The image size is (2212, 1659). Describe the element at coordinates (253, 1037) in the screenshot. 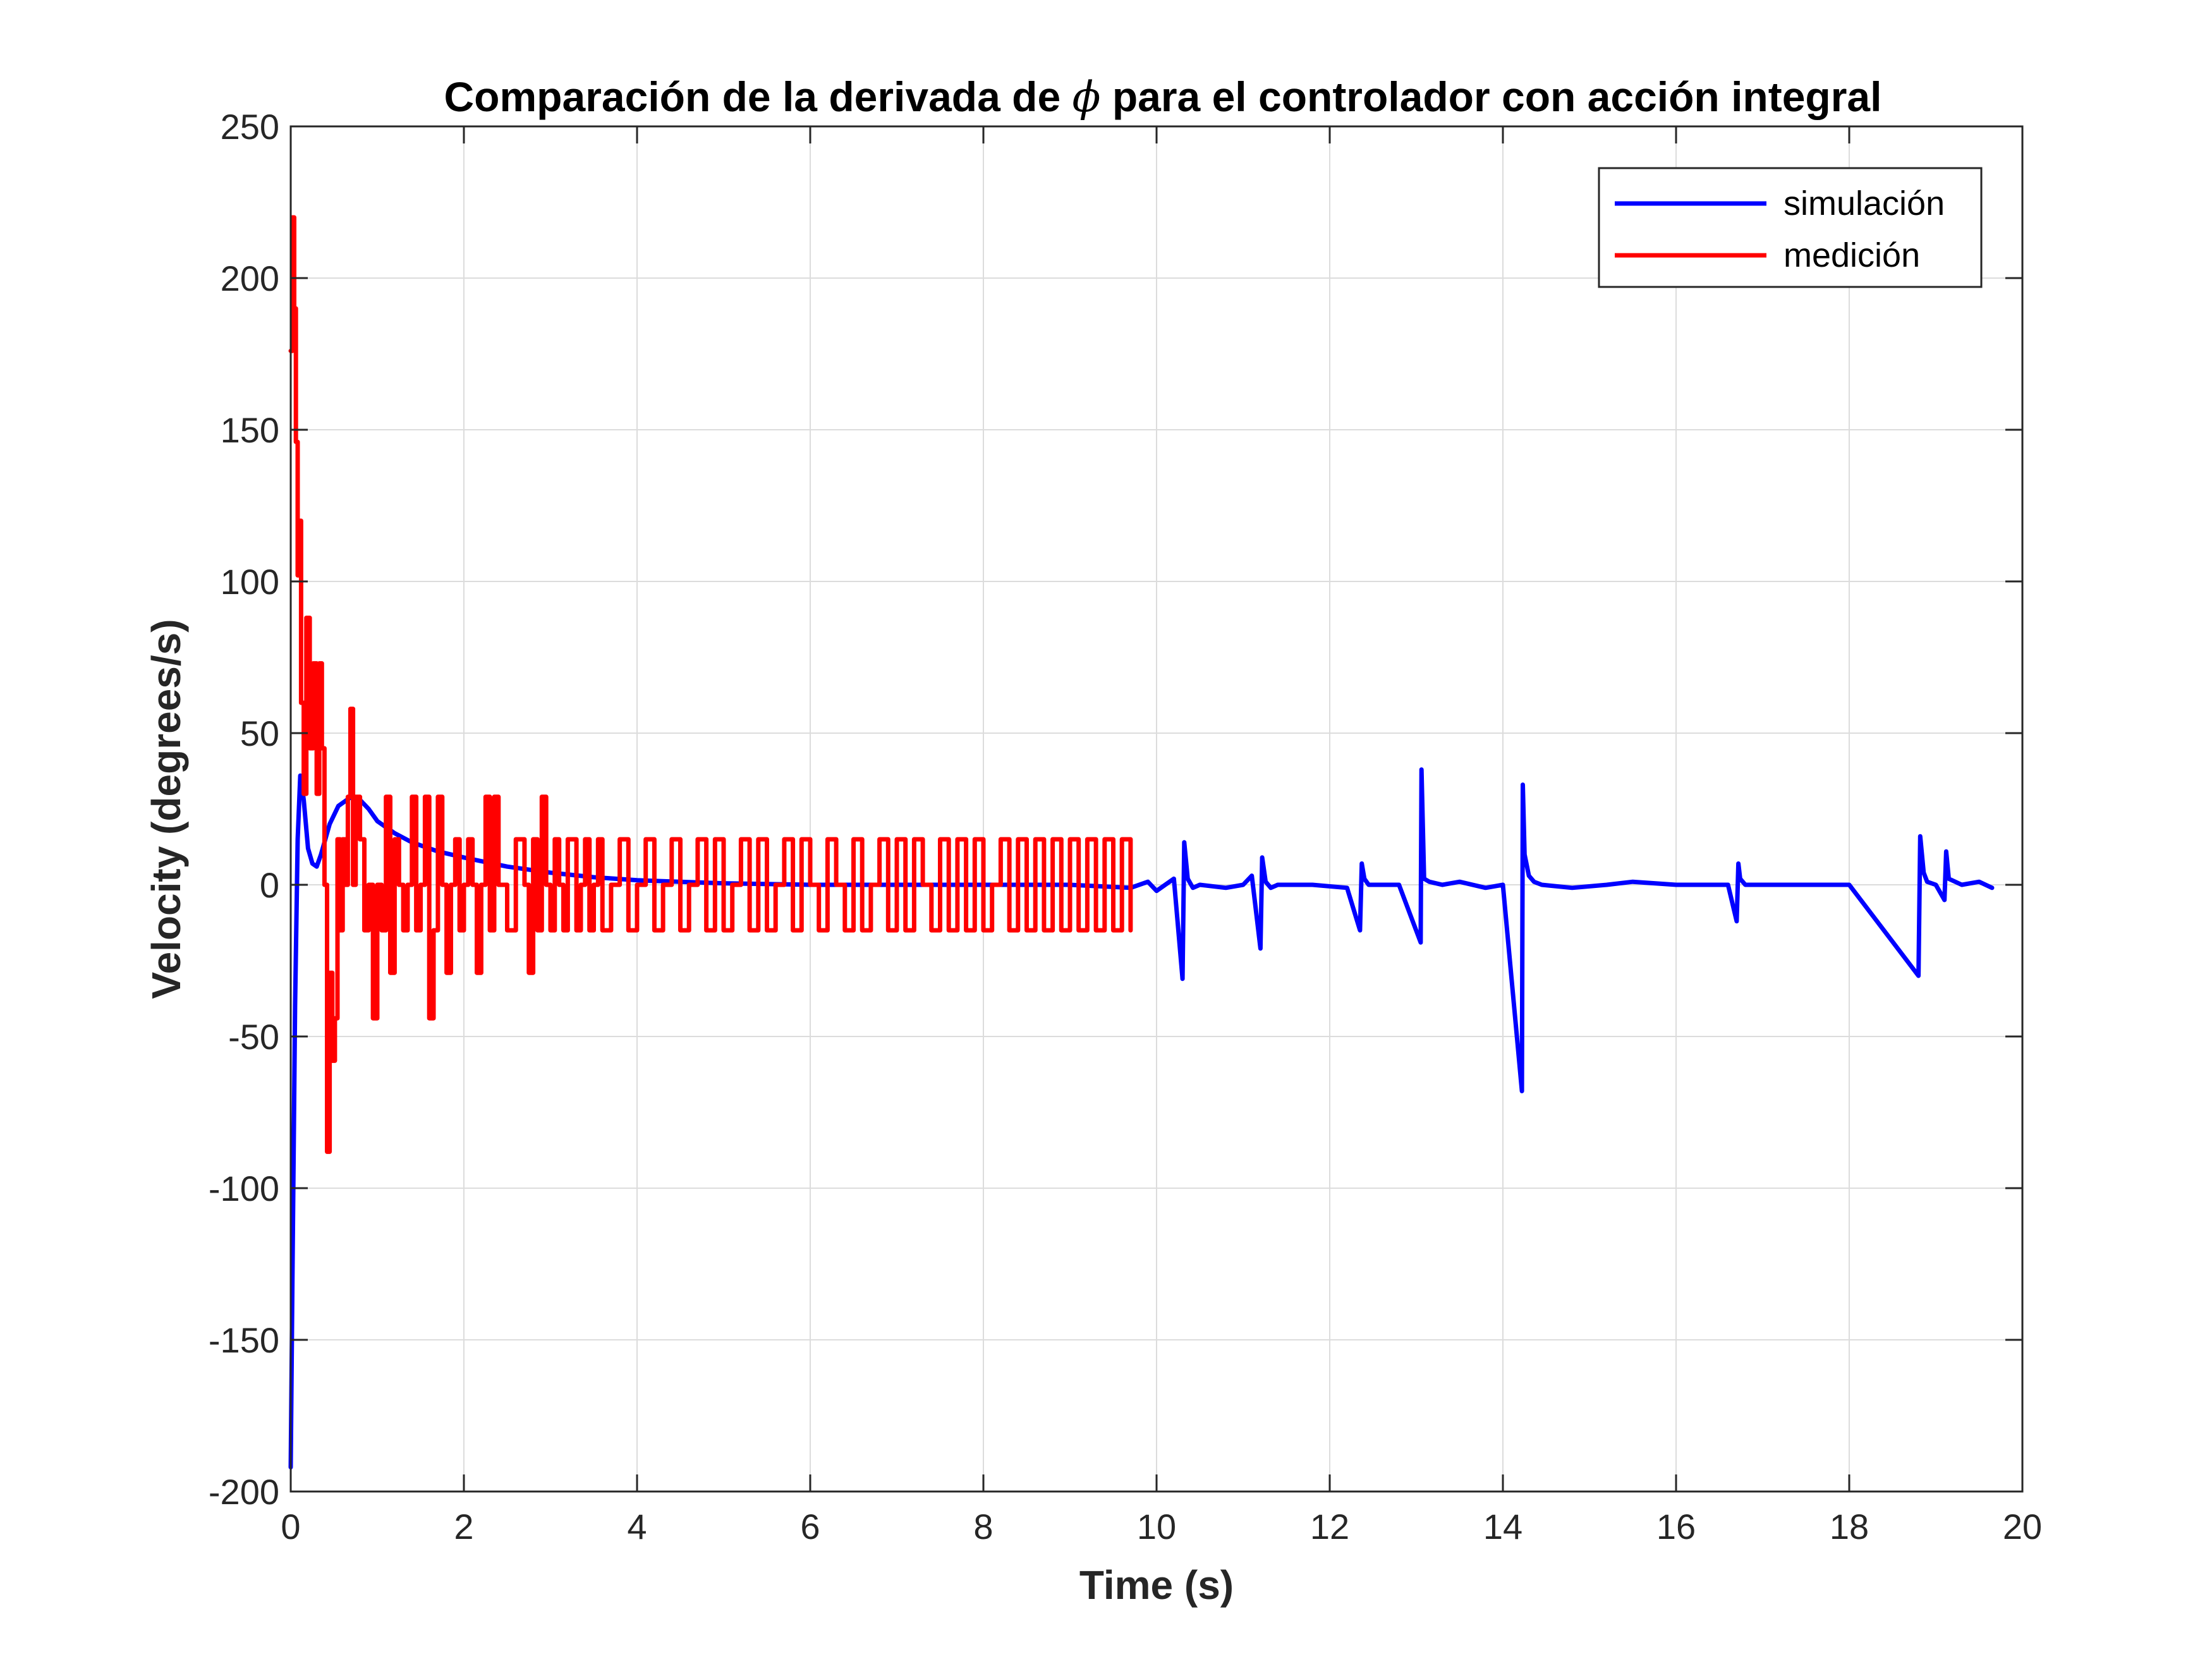

I see `y-tick-label: -50` at that location.